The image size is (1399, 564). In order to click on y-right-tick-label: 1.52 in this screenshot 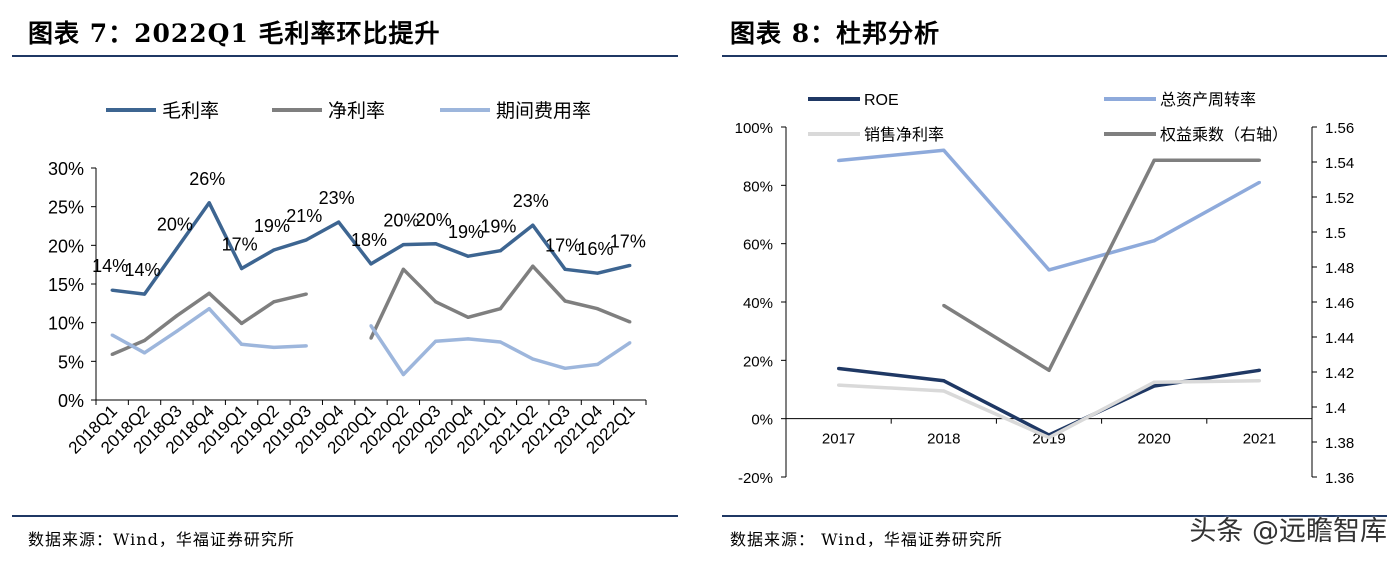, I will do `click(1339, 198)`.